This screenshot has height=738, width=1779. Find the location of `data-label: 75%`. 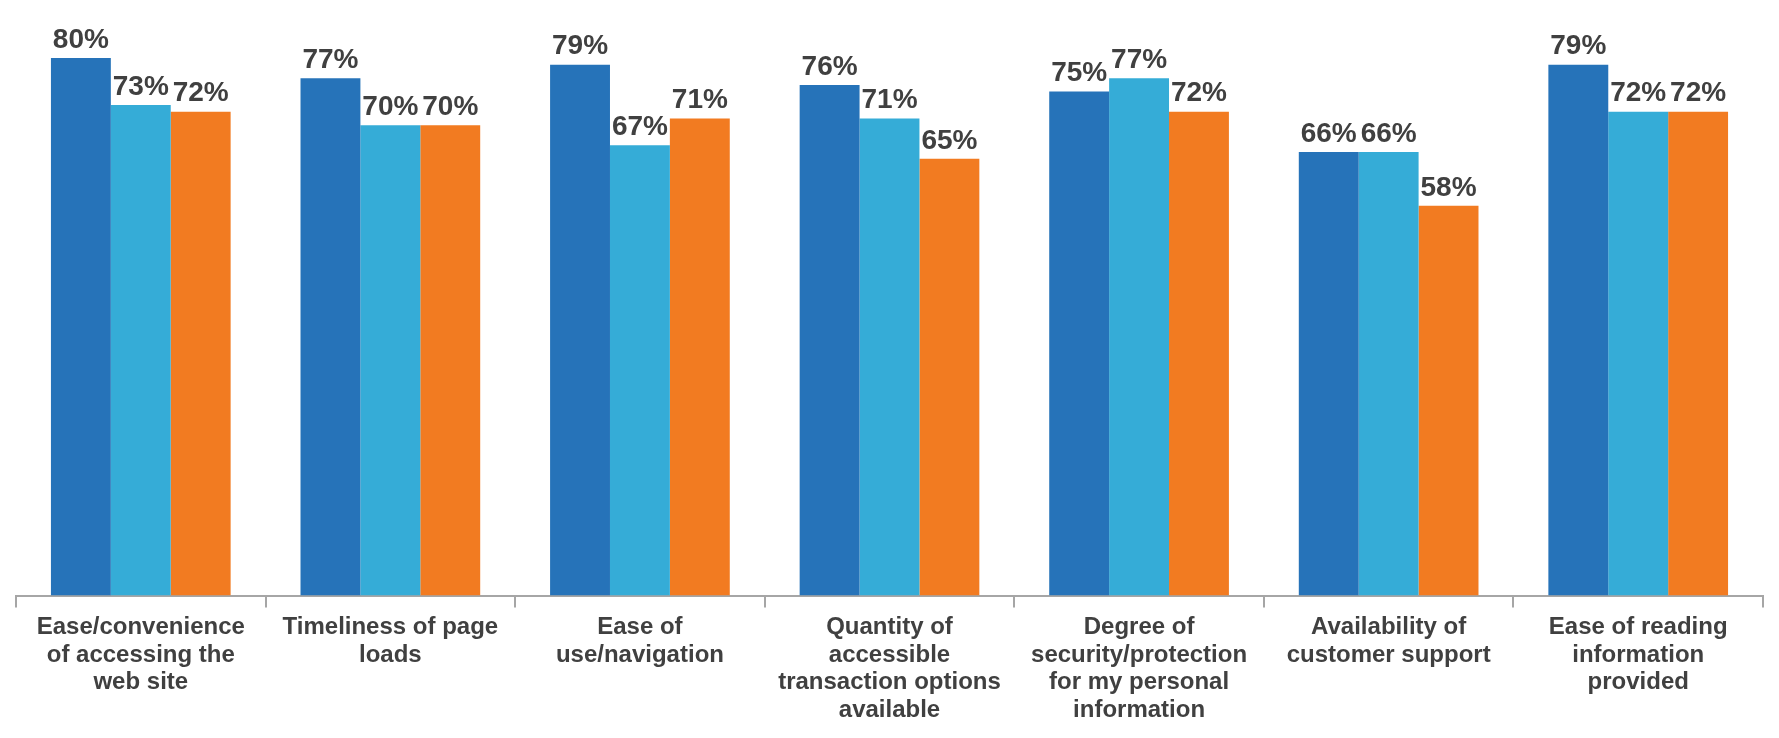

data-label: 75% is located at coordinates (1079, 72).